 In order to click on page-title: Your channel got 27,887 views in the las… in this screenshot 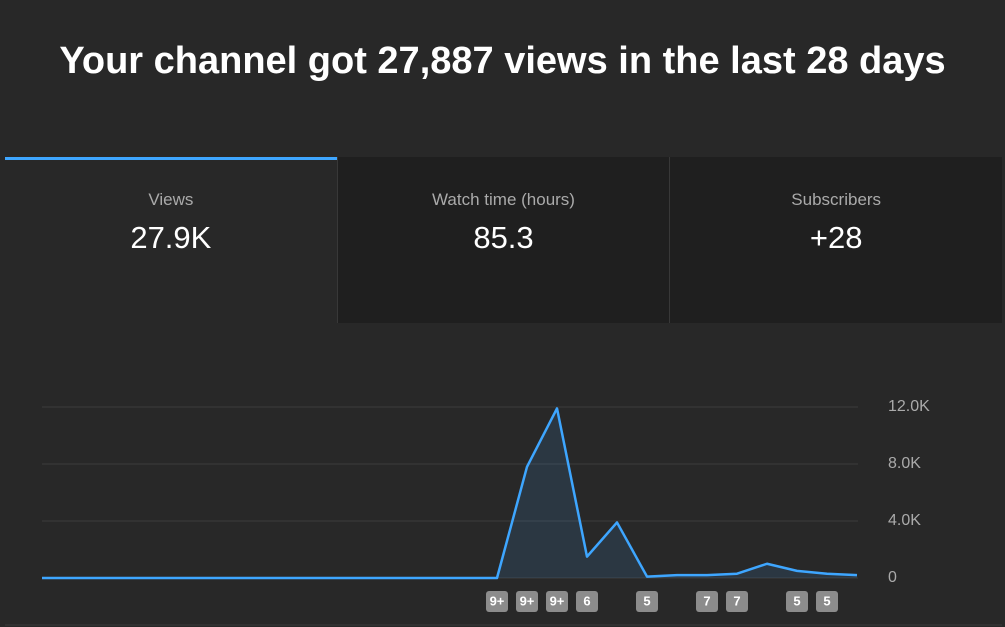, I will do `click(502, 61)`.